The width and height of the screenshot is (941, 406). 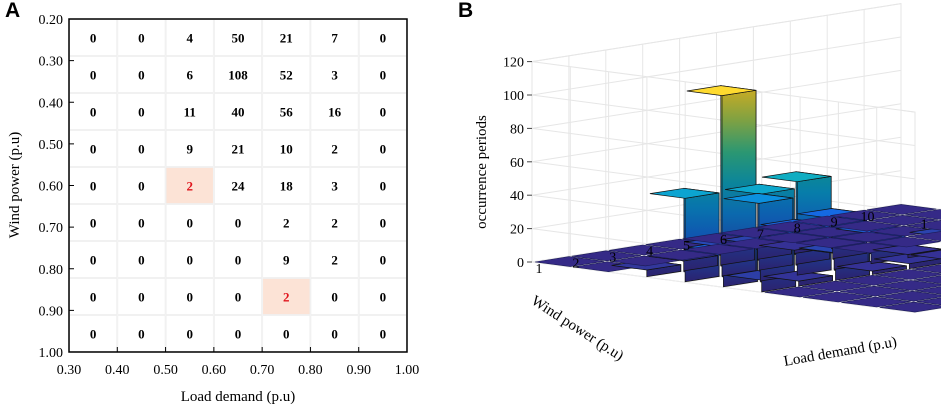 I want to click on heatmap-cell-label: 56, so click(x=287, y=112).